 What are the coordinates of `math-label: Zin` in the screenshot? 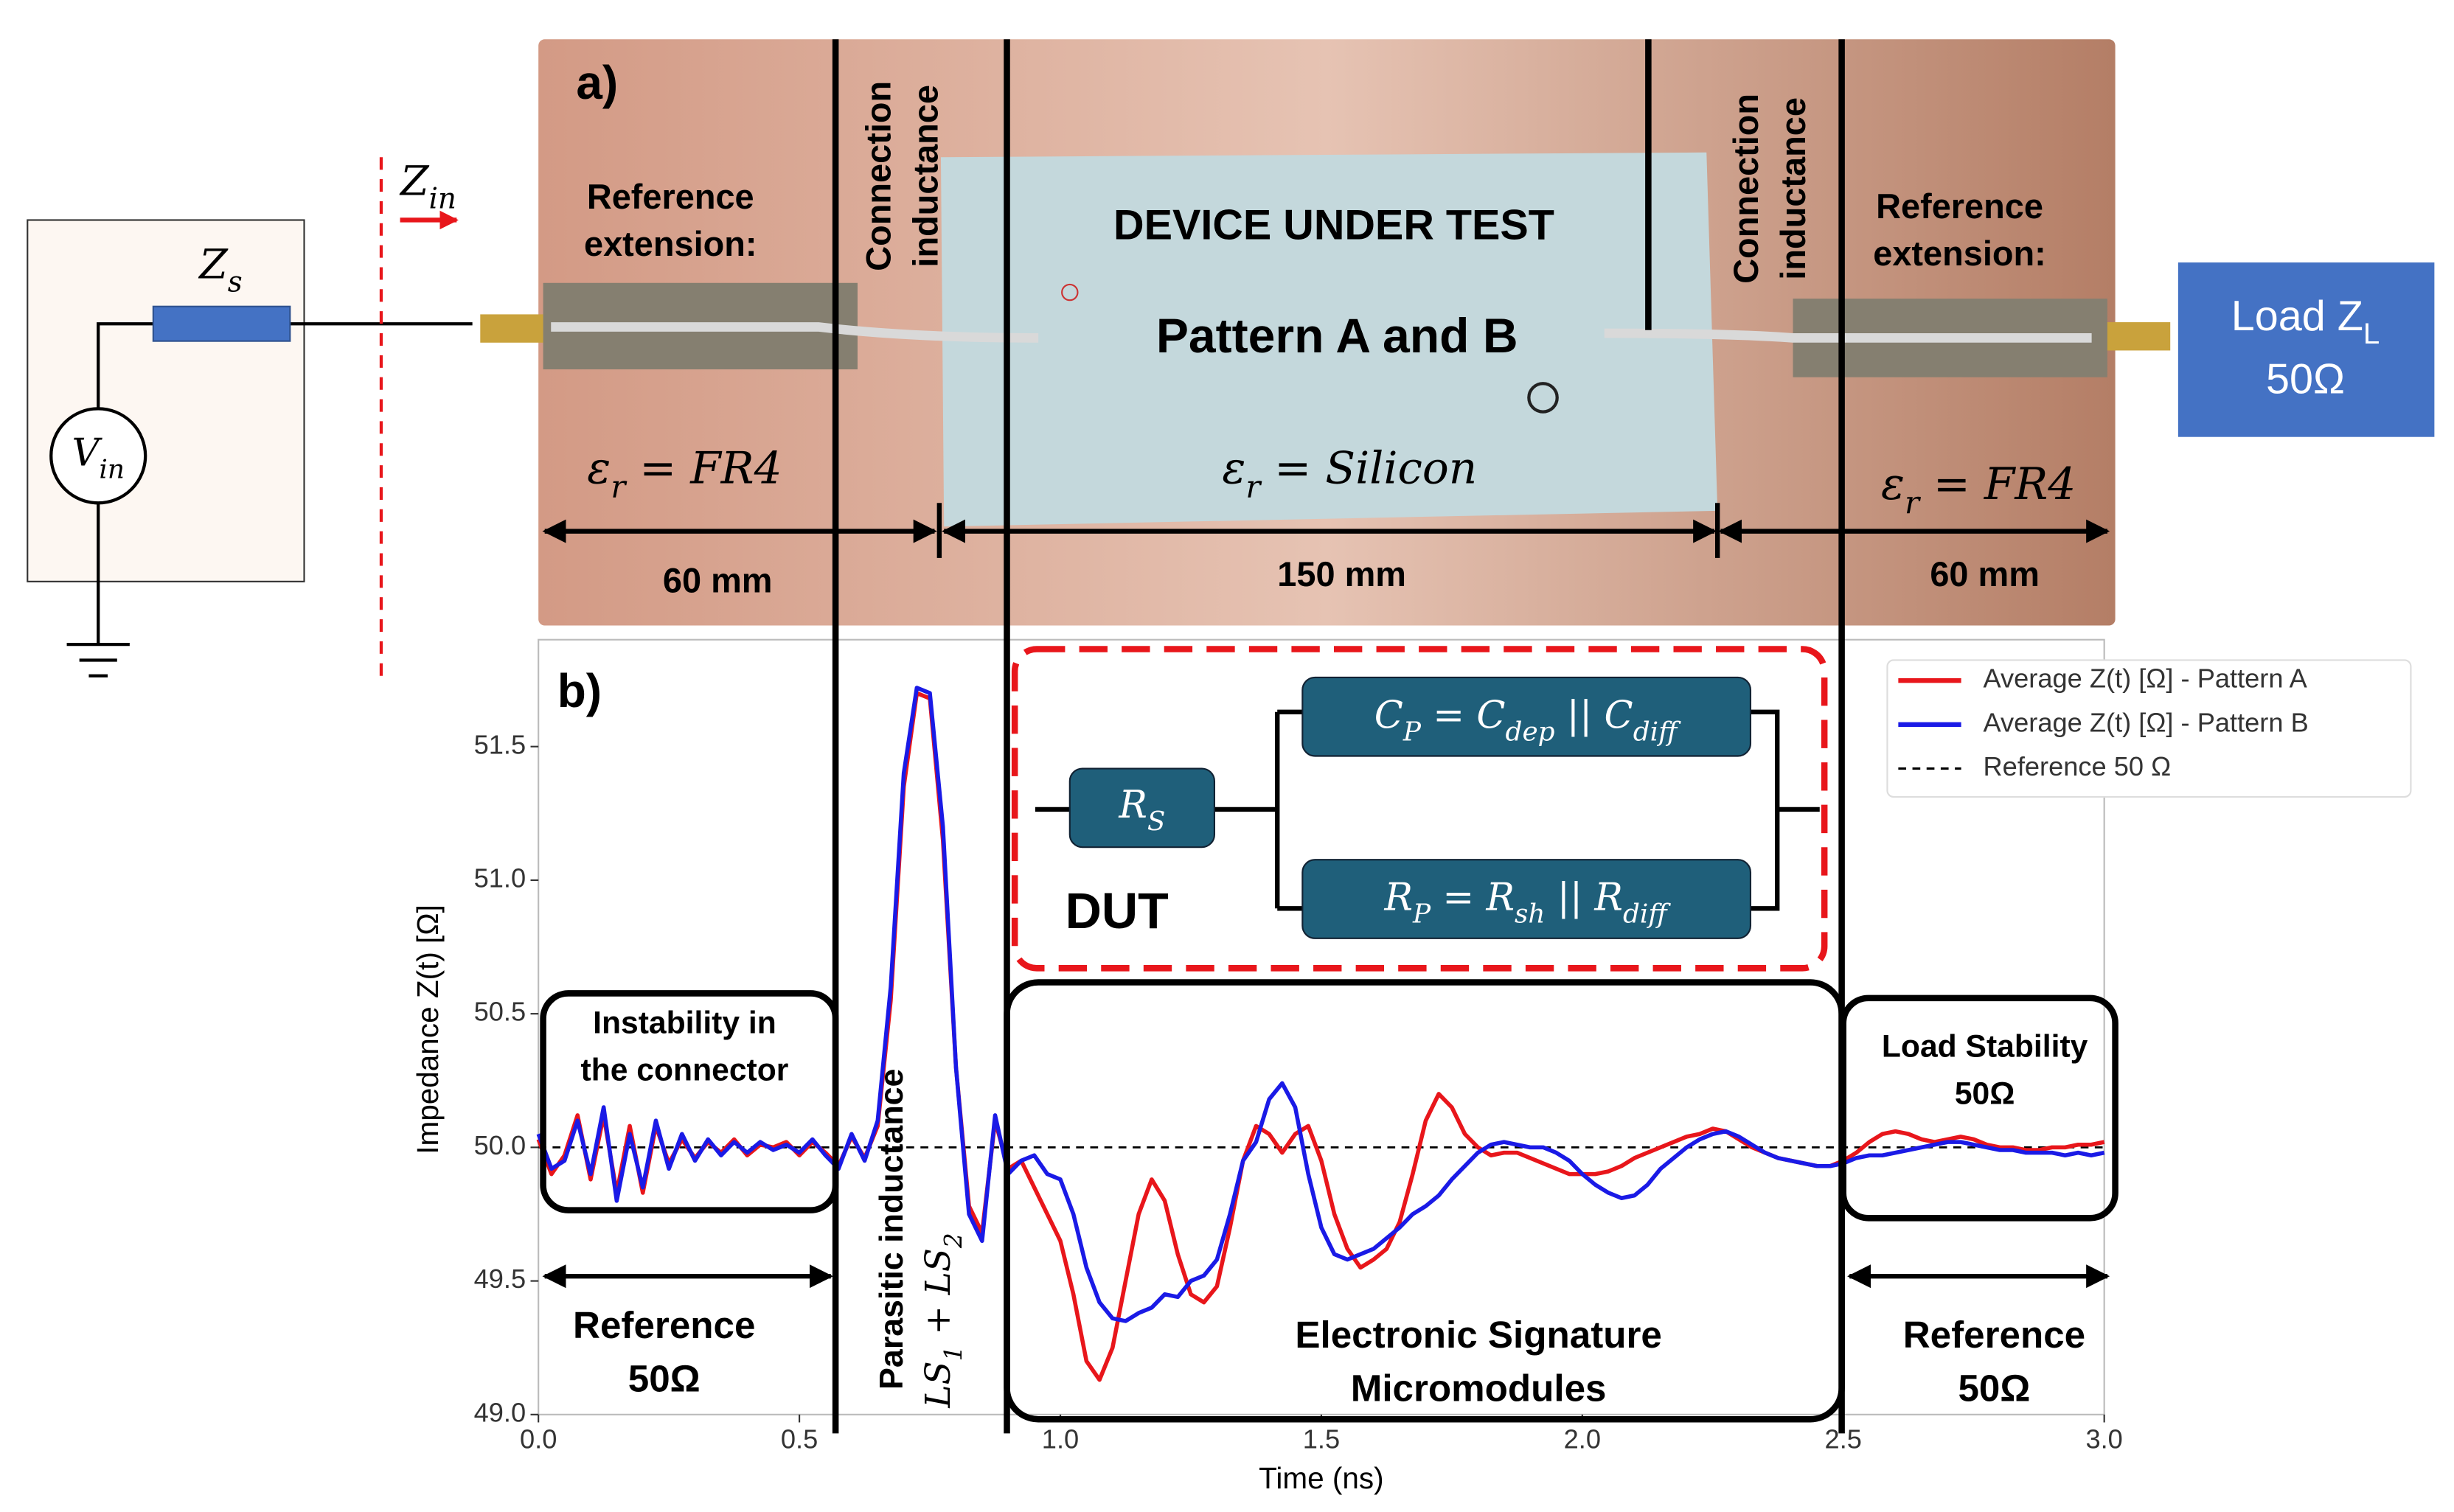 It's located at (427, 186).